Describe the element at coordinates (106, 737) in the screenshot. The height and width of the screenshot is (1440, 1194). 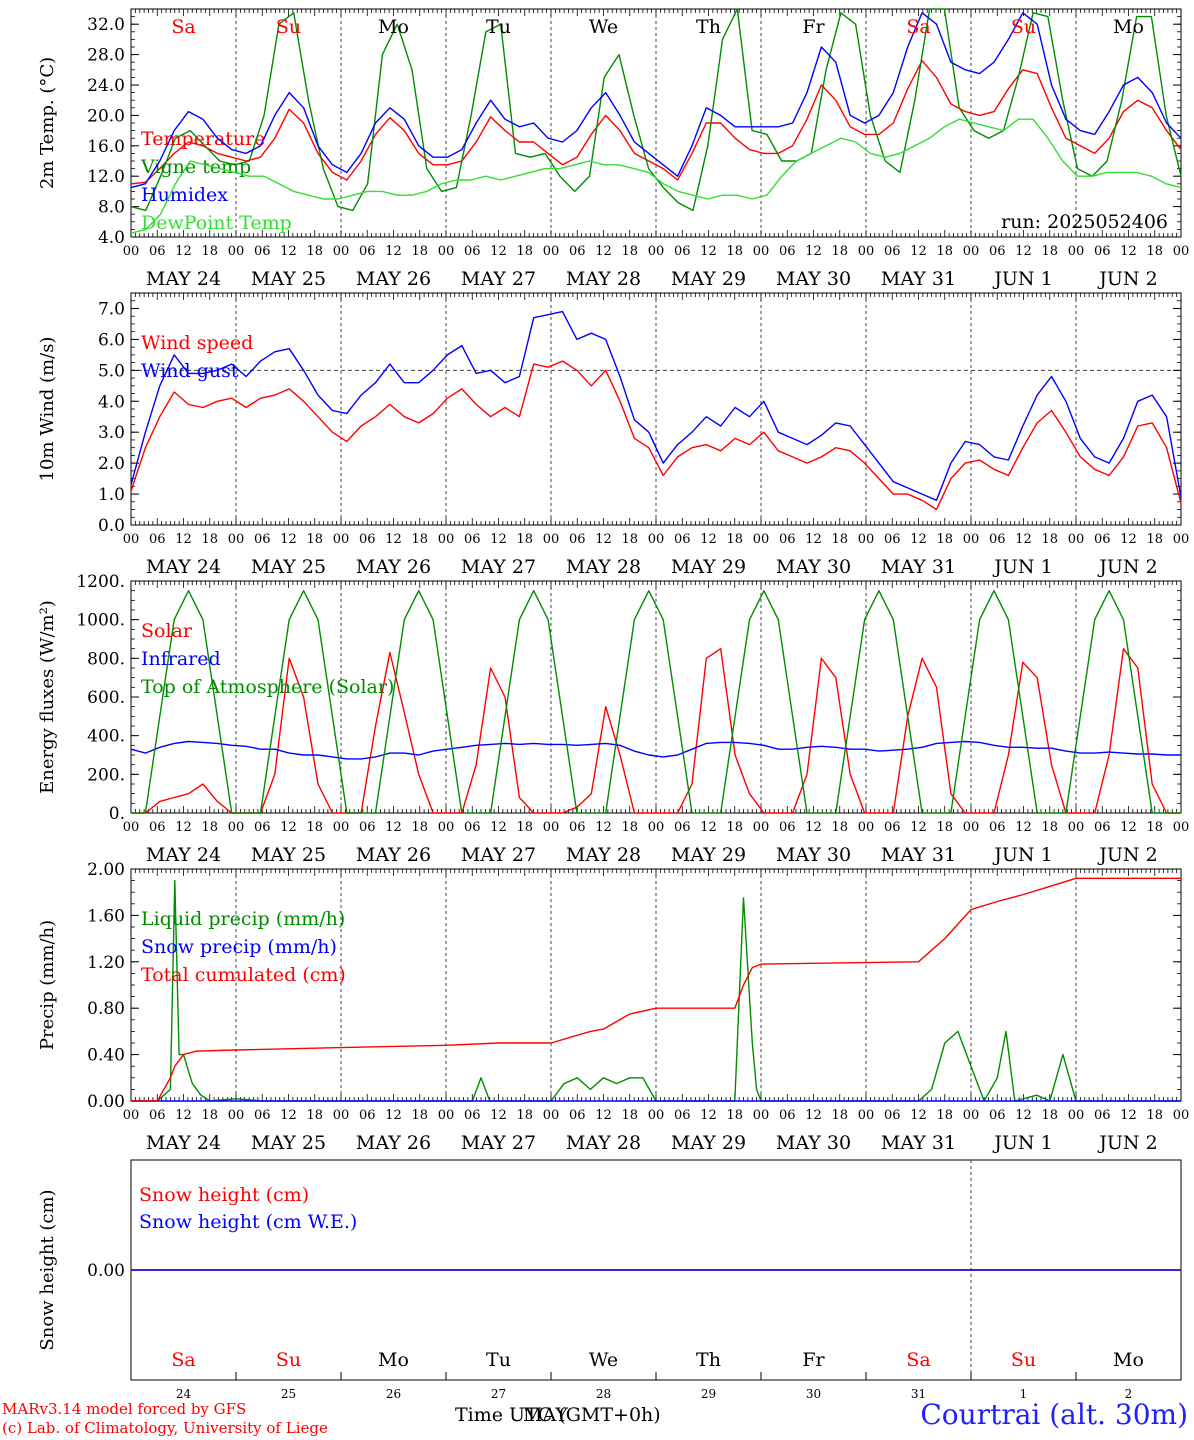
I see `y-tick-label: 400.` at that location.